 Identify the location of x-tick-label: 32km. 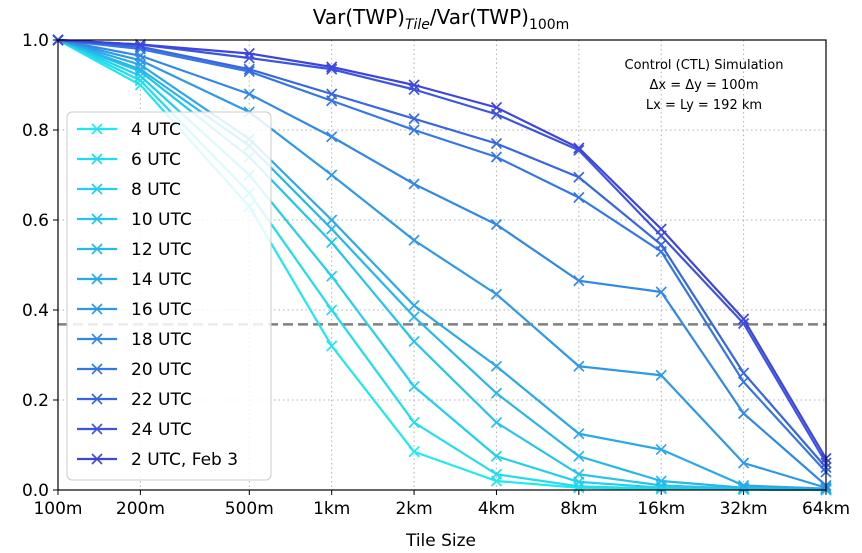
(744, 509).